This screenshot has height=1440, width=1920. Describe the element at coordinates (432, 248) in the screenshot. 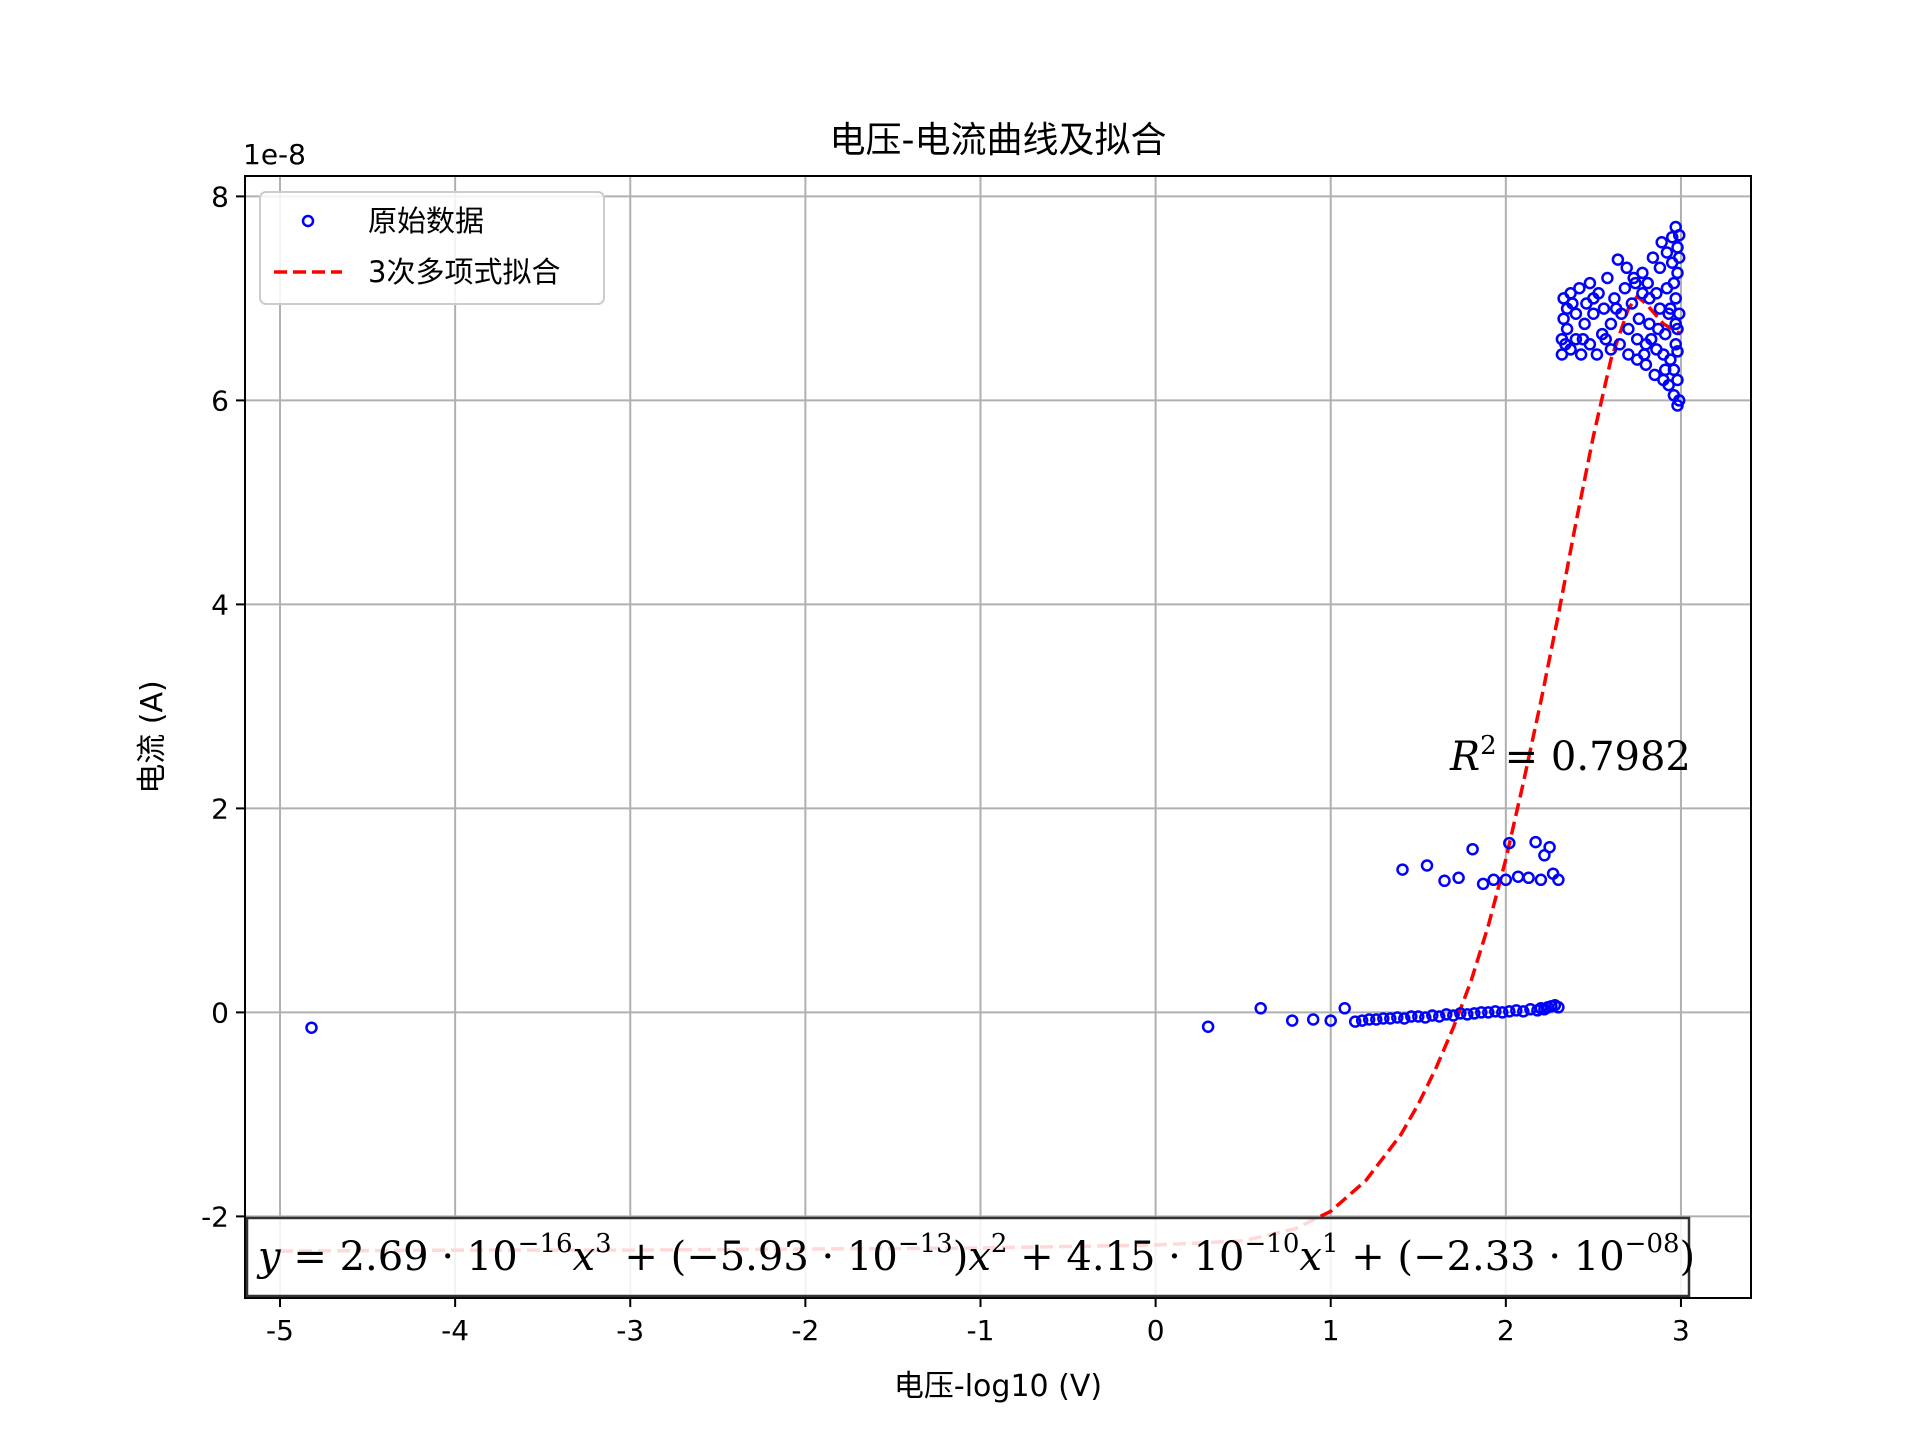

I see `legend-box` at that location.